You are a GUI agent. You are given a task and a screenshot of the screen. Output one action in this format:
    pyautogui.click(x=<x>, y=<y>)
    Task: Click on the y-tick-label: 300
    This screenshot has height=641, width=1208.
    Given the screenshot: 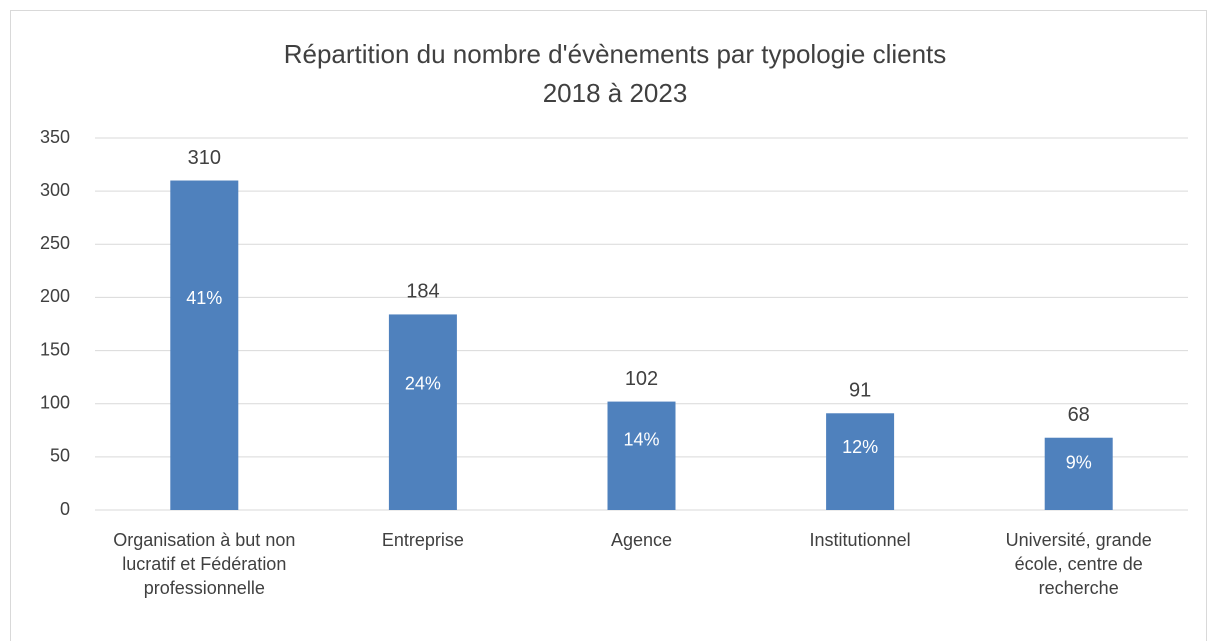 What is the action you would take?
    pyautogui.click(x=55, y=190)
    